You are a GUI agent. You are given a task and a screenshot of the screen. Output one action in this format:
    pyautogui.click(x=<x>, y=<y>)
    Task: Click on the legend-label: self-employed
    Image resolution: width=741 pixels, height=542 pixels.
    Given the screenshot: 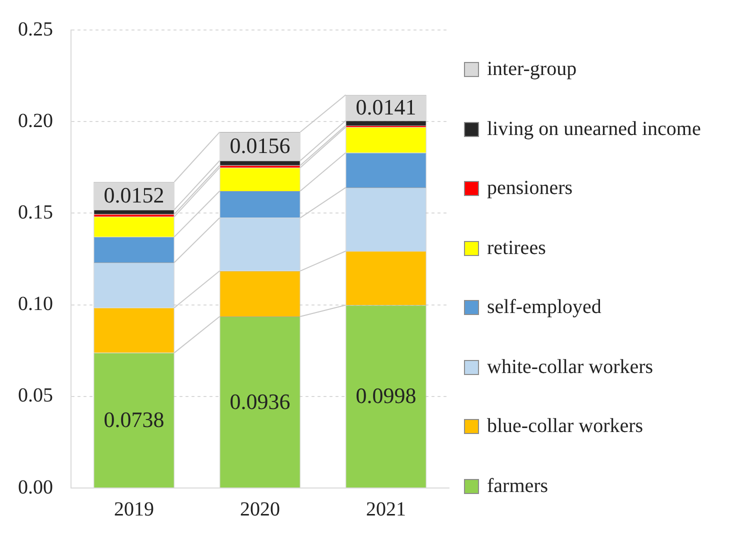 What is the action you would take?
    pyautogui.click(x=544, y=308)
    